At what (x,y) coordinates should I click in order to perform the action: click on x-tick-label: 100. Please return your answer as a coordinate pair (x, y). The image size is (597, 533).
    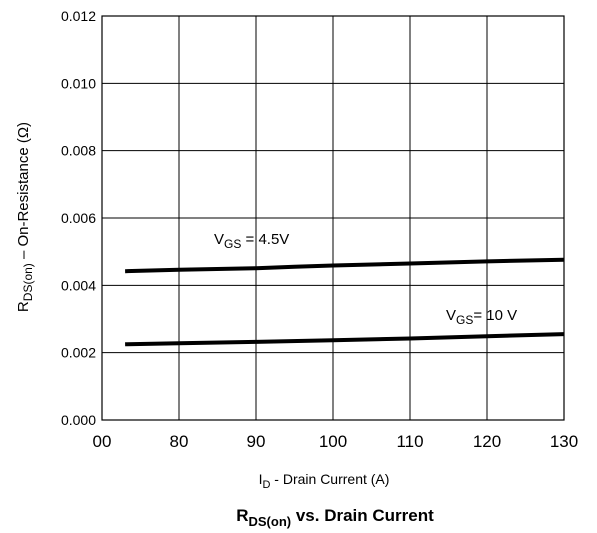
    Looking at the image, I should click on (333, 441).